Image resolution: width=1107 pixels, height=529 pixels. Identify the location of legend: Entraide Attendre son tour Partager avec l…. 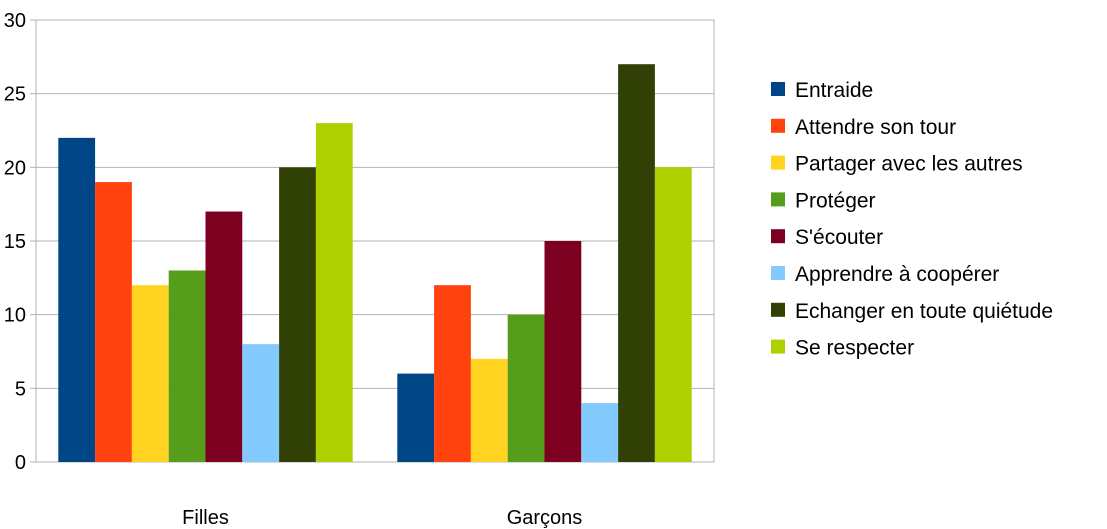
(912, 219).